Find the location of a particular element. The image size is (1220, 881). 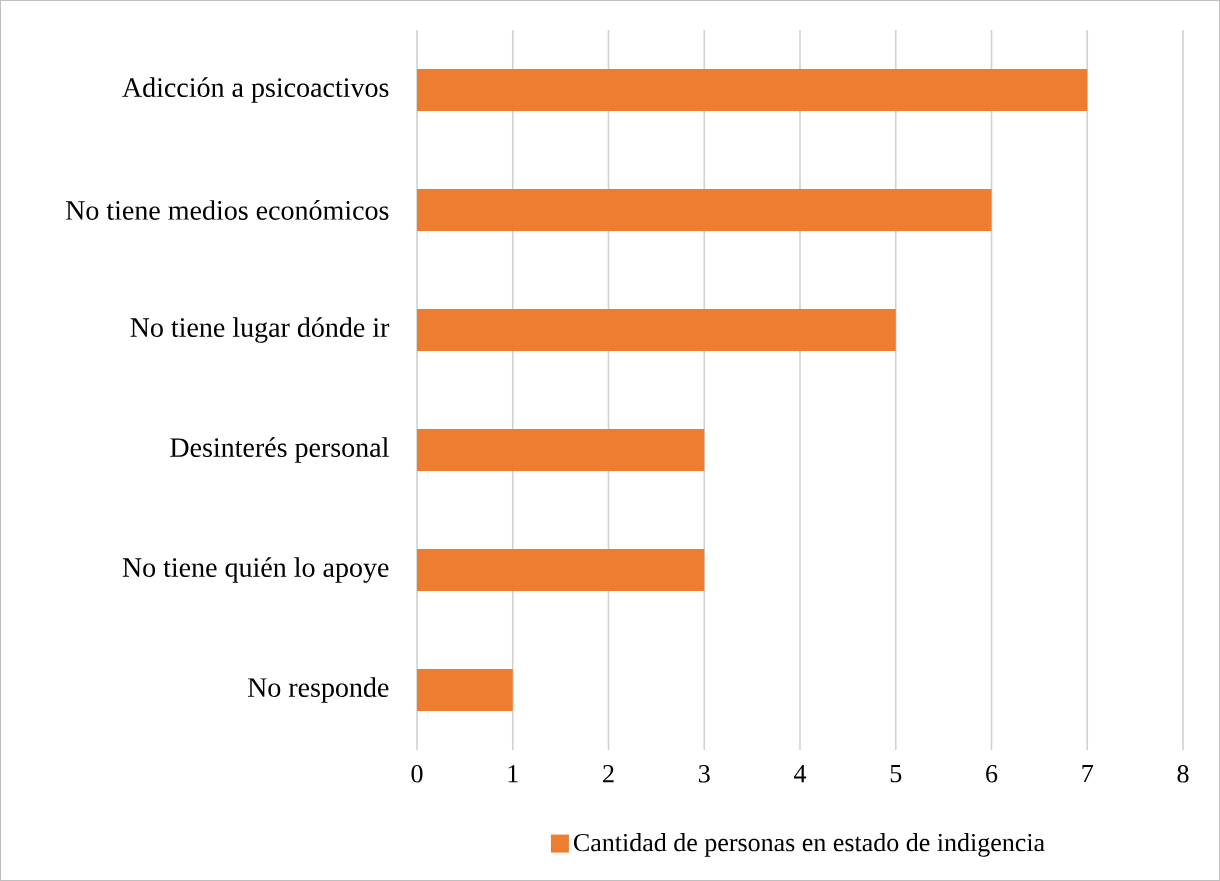

x-tick-label: 2 is located at coordinates (608, 774).